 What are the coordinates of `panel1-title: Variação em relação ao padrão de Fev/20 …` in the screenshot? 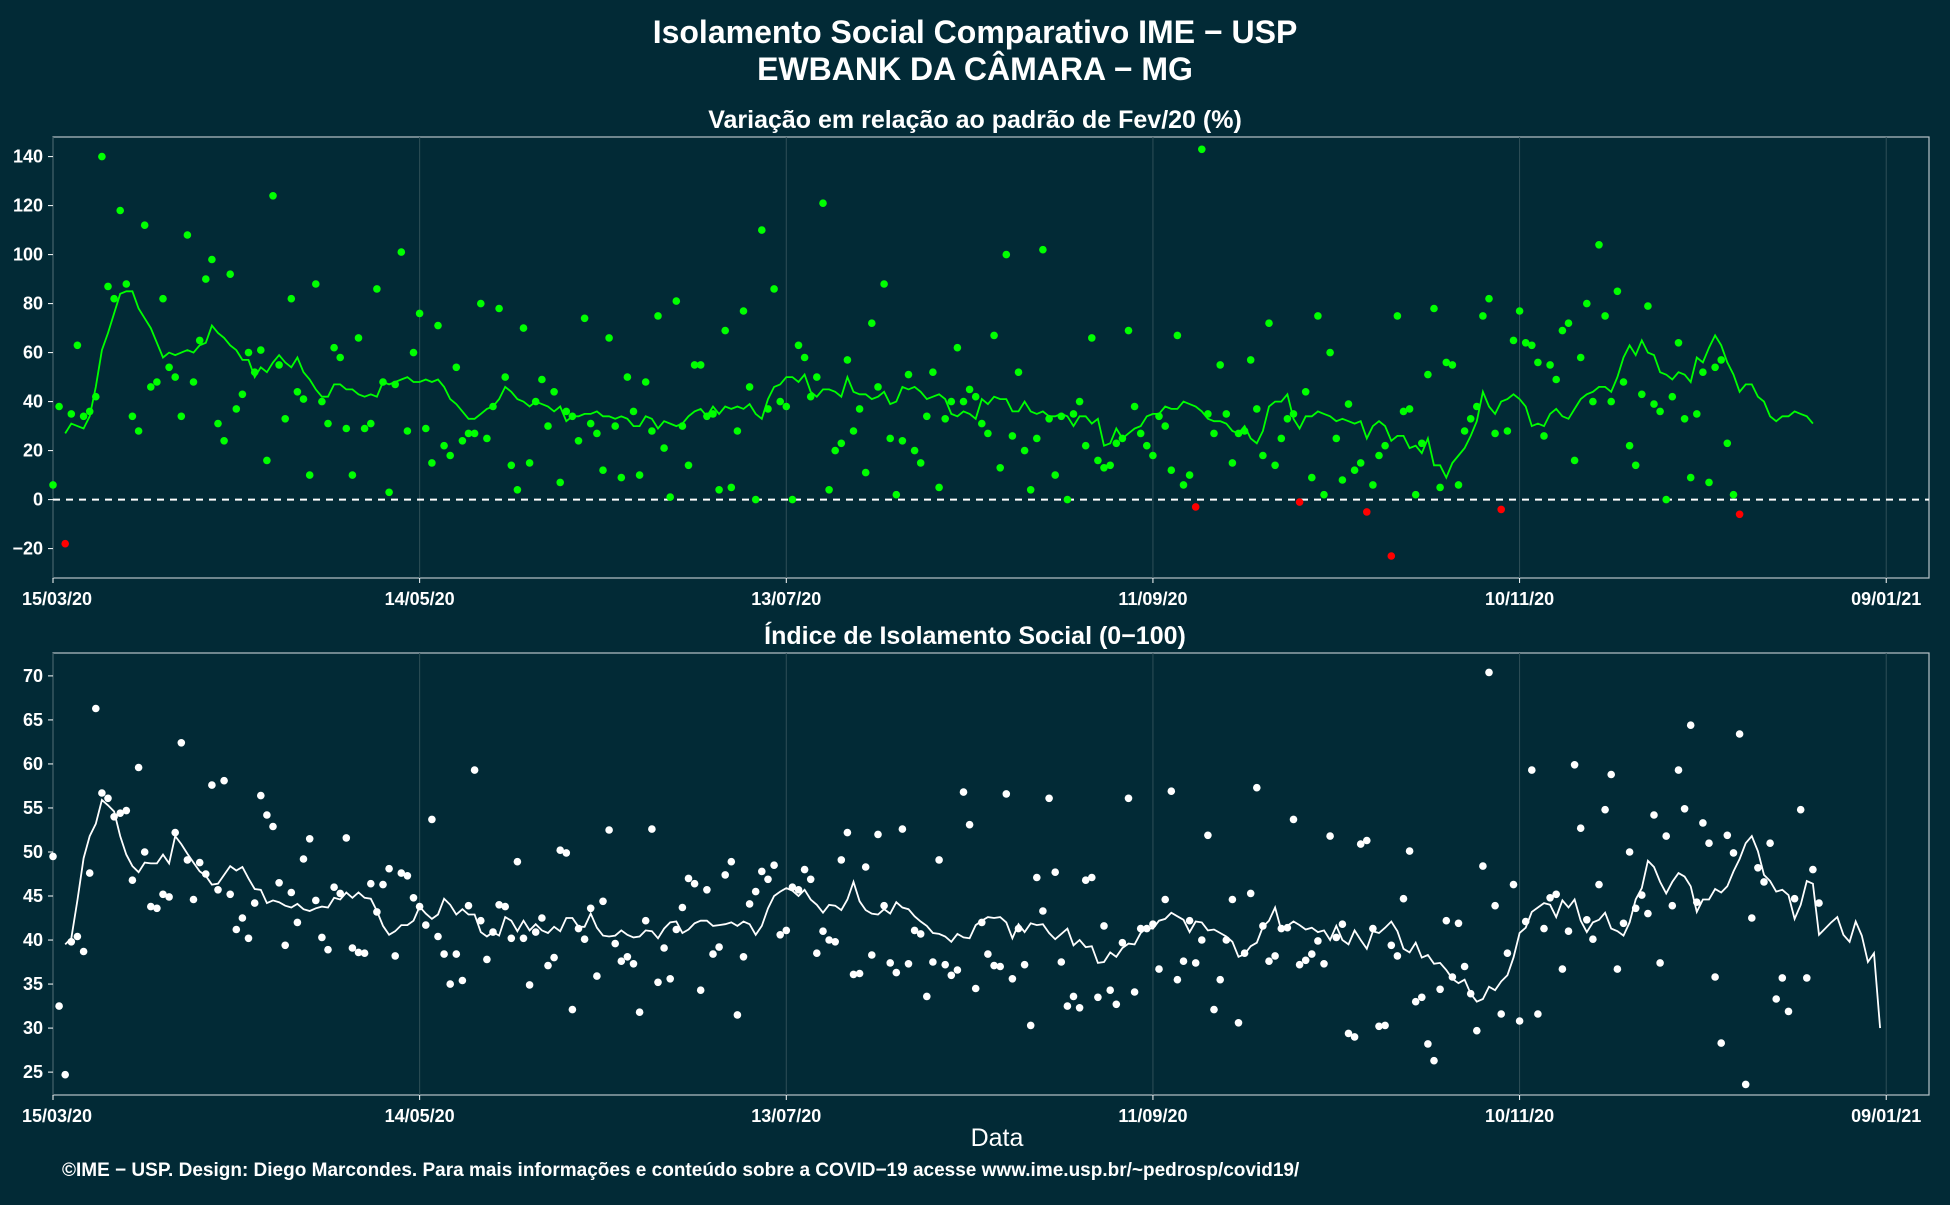 It's located at (975, 120).